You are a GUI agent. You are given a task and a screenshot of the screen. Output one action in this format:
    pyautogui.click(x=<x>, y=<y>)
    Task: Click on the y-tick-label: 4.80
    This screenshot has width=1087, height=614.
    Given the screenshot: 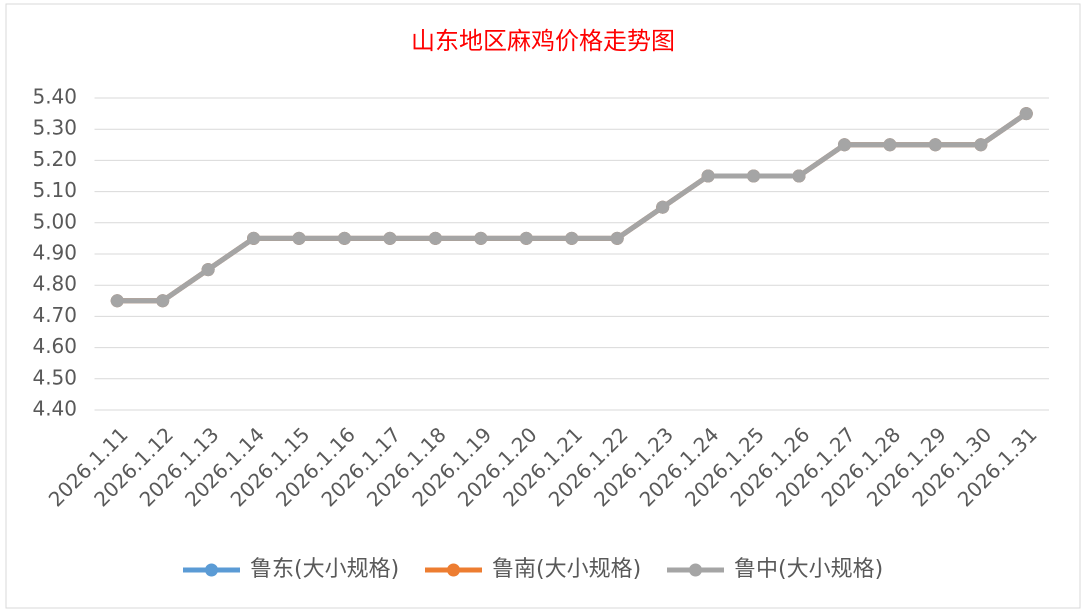 What is the action you would take?
    pyautogui.click(x=54, y=284)
    